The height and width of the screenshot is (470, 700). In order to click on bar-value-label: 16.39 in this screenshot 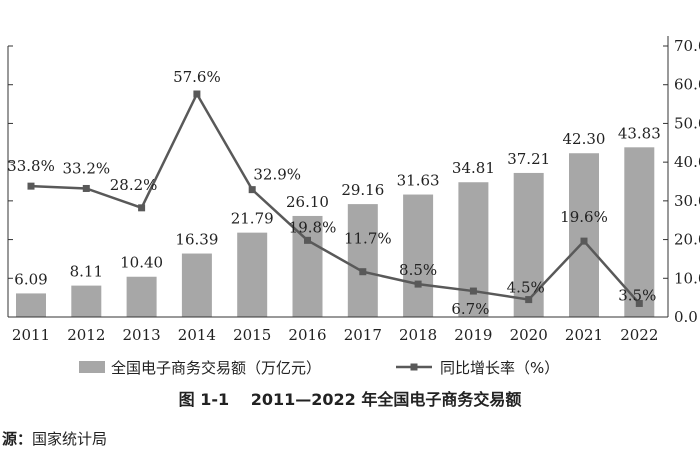, I will do `click(196, 240)`.